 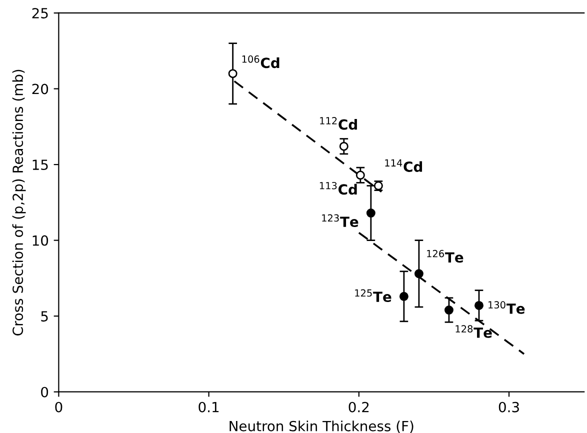 I want to click on y-axis-title: Cross Section of (p,2p) Reactions (mb), so click(x=19, y=203).